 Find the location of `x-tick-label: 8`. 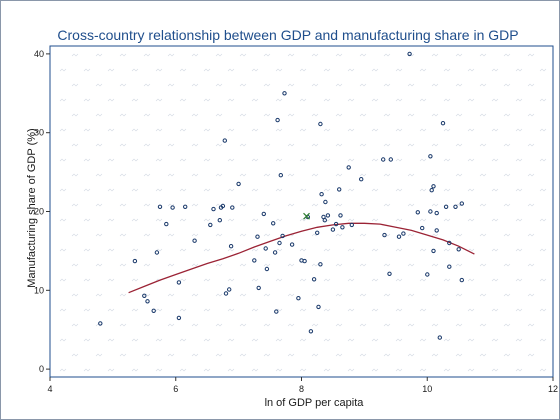

x-tick-label: 8 is located at coordinates (301, 389).